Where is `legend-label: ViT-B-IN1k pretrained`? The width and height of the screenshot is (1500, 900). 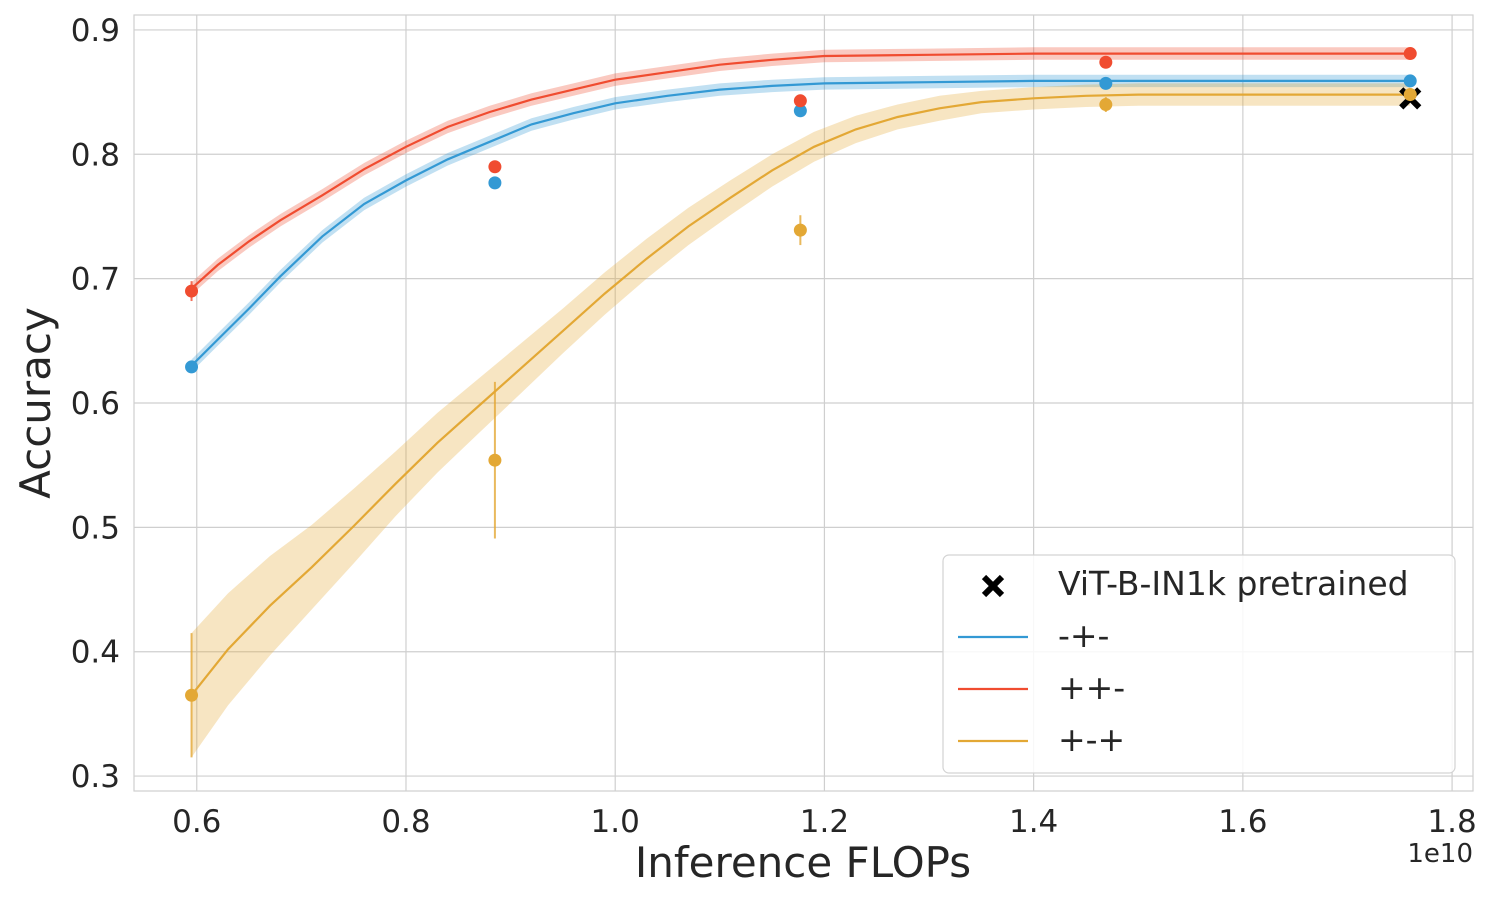 legend-label: ViT-B-IN1k pretrained is located at coordinates (1233, 583).